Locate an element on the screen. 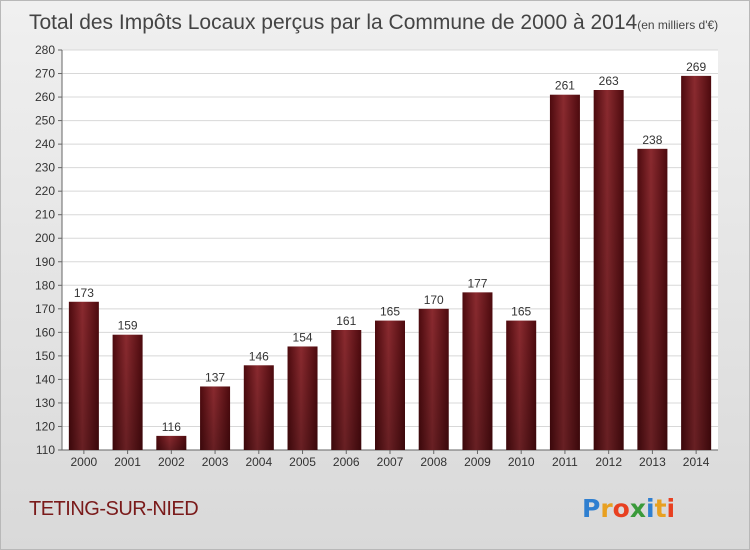 Image resolution: width=750 pixels, height=550 pixels. y-tick-label: 250 is located at coordinates (45, 121).